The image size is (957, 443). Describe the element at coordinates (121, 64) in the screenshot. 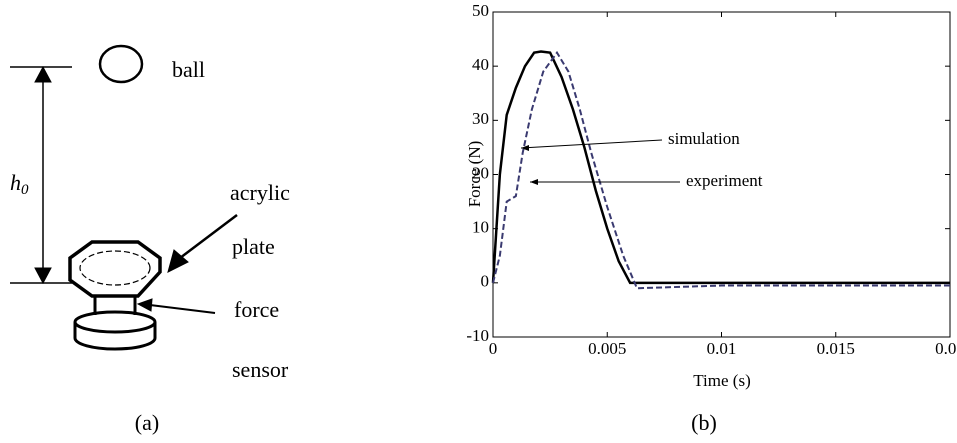

I see `ball-shape` at that location.